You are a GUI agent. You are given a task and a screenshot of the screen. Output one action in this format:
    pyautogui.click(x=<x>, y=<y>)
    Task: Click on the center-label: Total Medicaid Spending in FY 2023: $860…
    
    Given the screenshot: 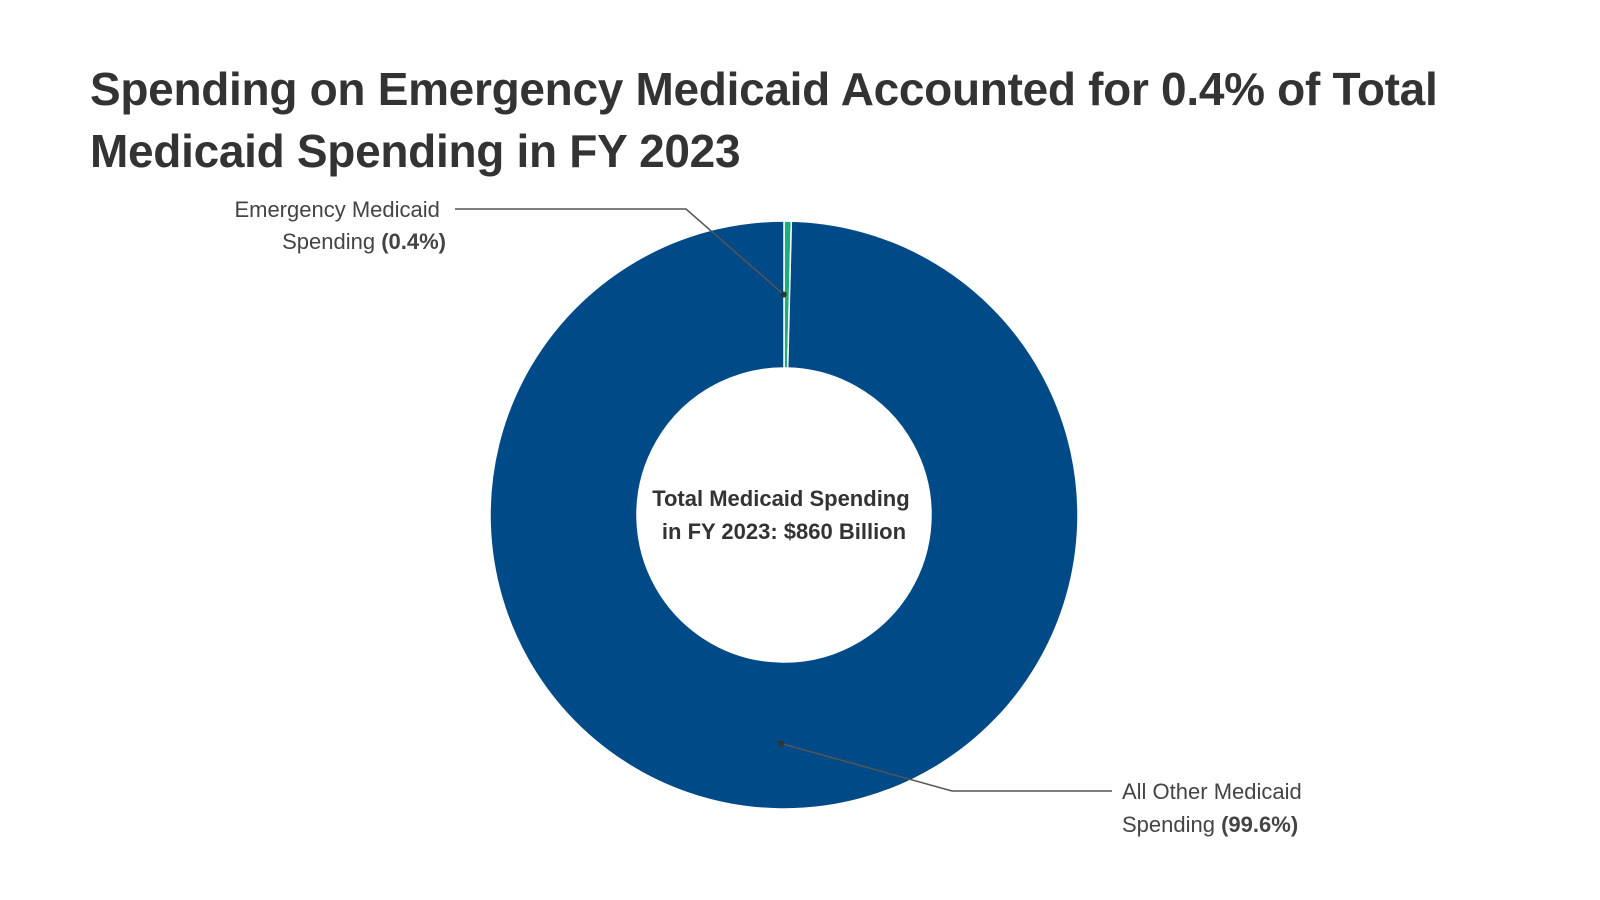 What is the action you would take?
    pyautogui.click(x=784, y=515)
    